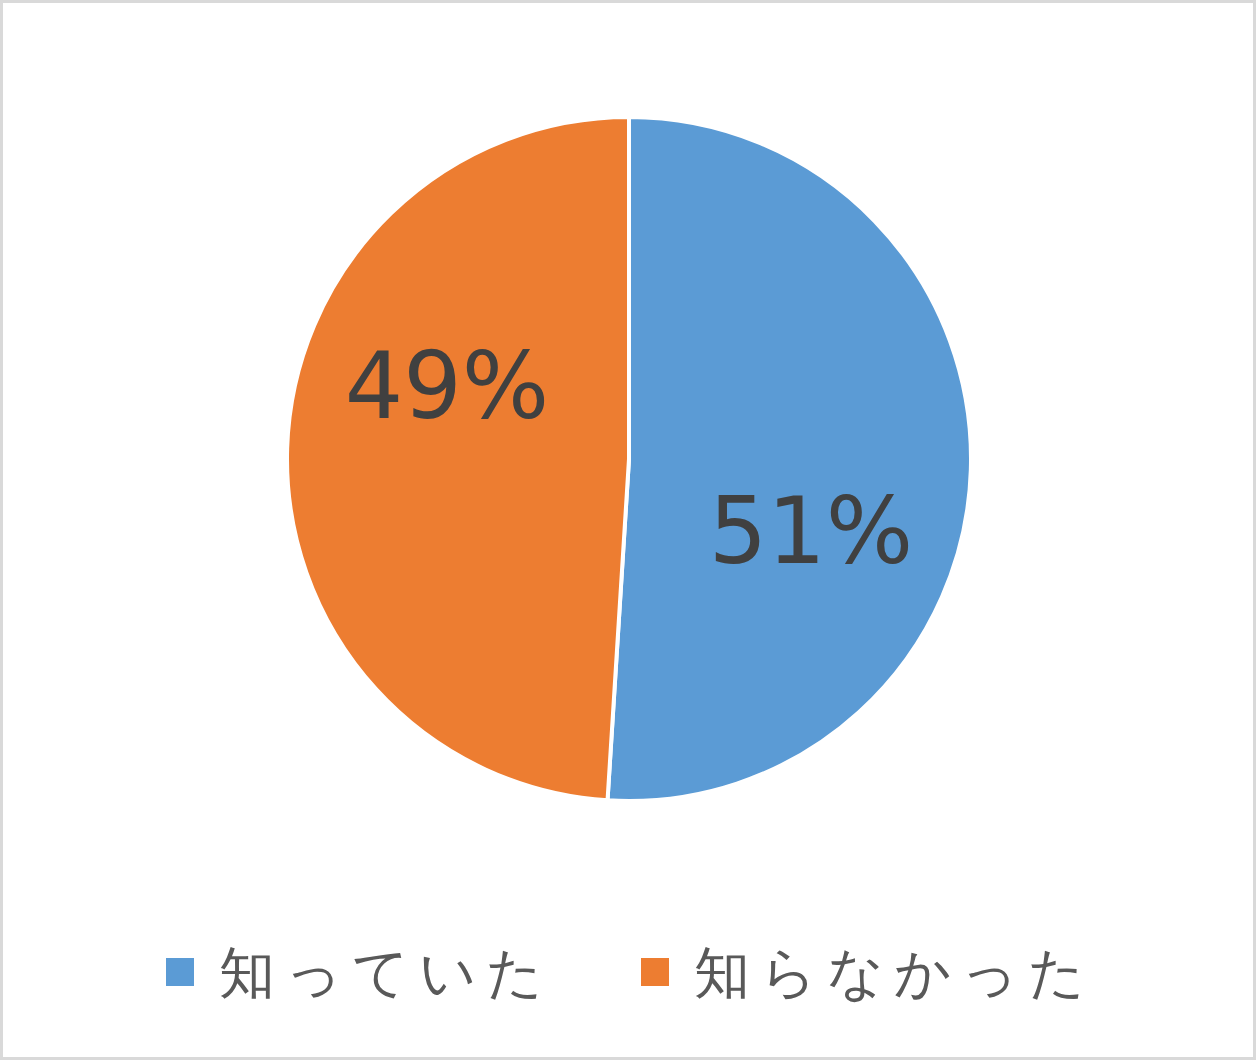  Describe the element at coordinates (447, 386) in the screenshot. I see `data-label: 49%` at that location.